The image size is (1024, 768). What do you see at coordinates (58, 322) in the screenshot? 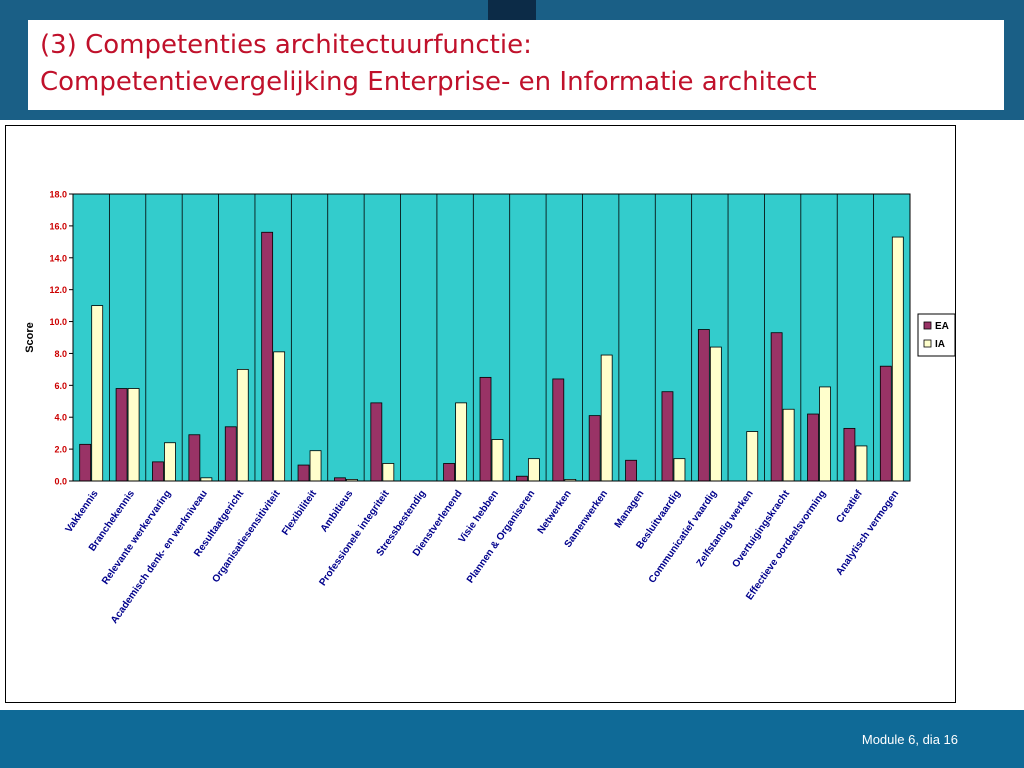
I see `y-tick-label: 10.0` at bounding box center [58, 322].